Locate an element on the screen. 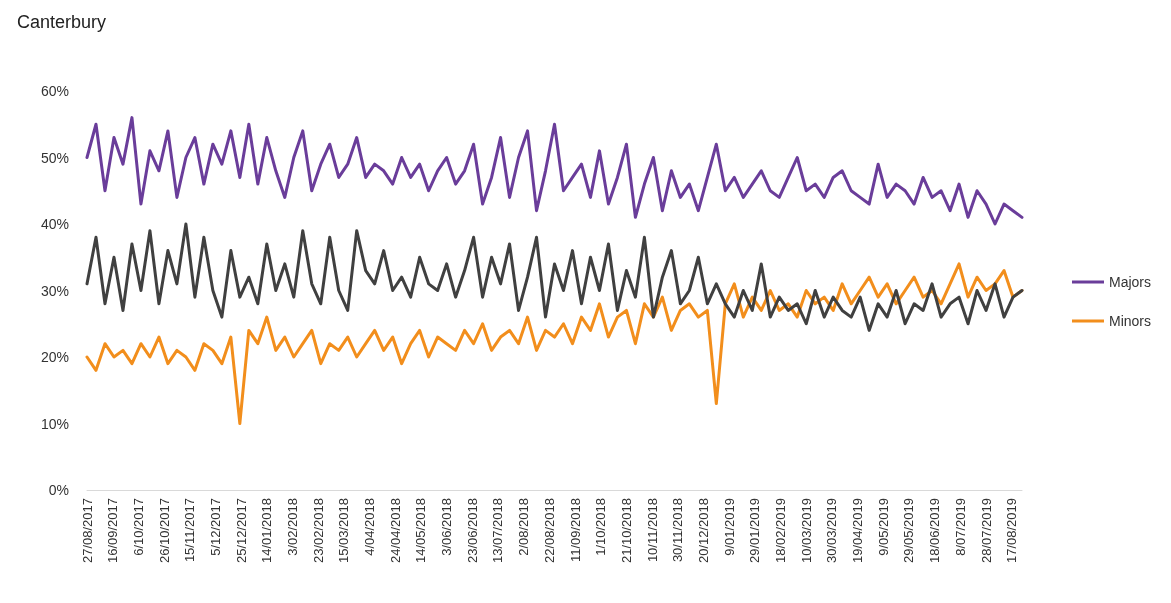 This screenshot has width=1171, height=603. y-tick-label: 30% is located at coordinates (54, 290).